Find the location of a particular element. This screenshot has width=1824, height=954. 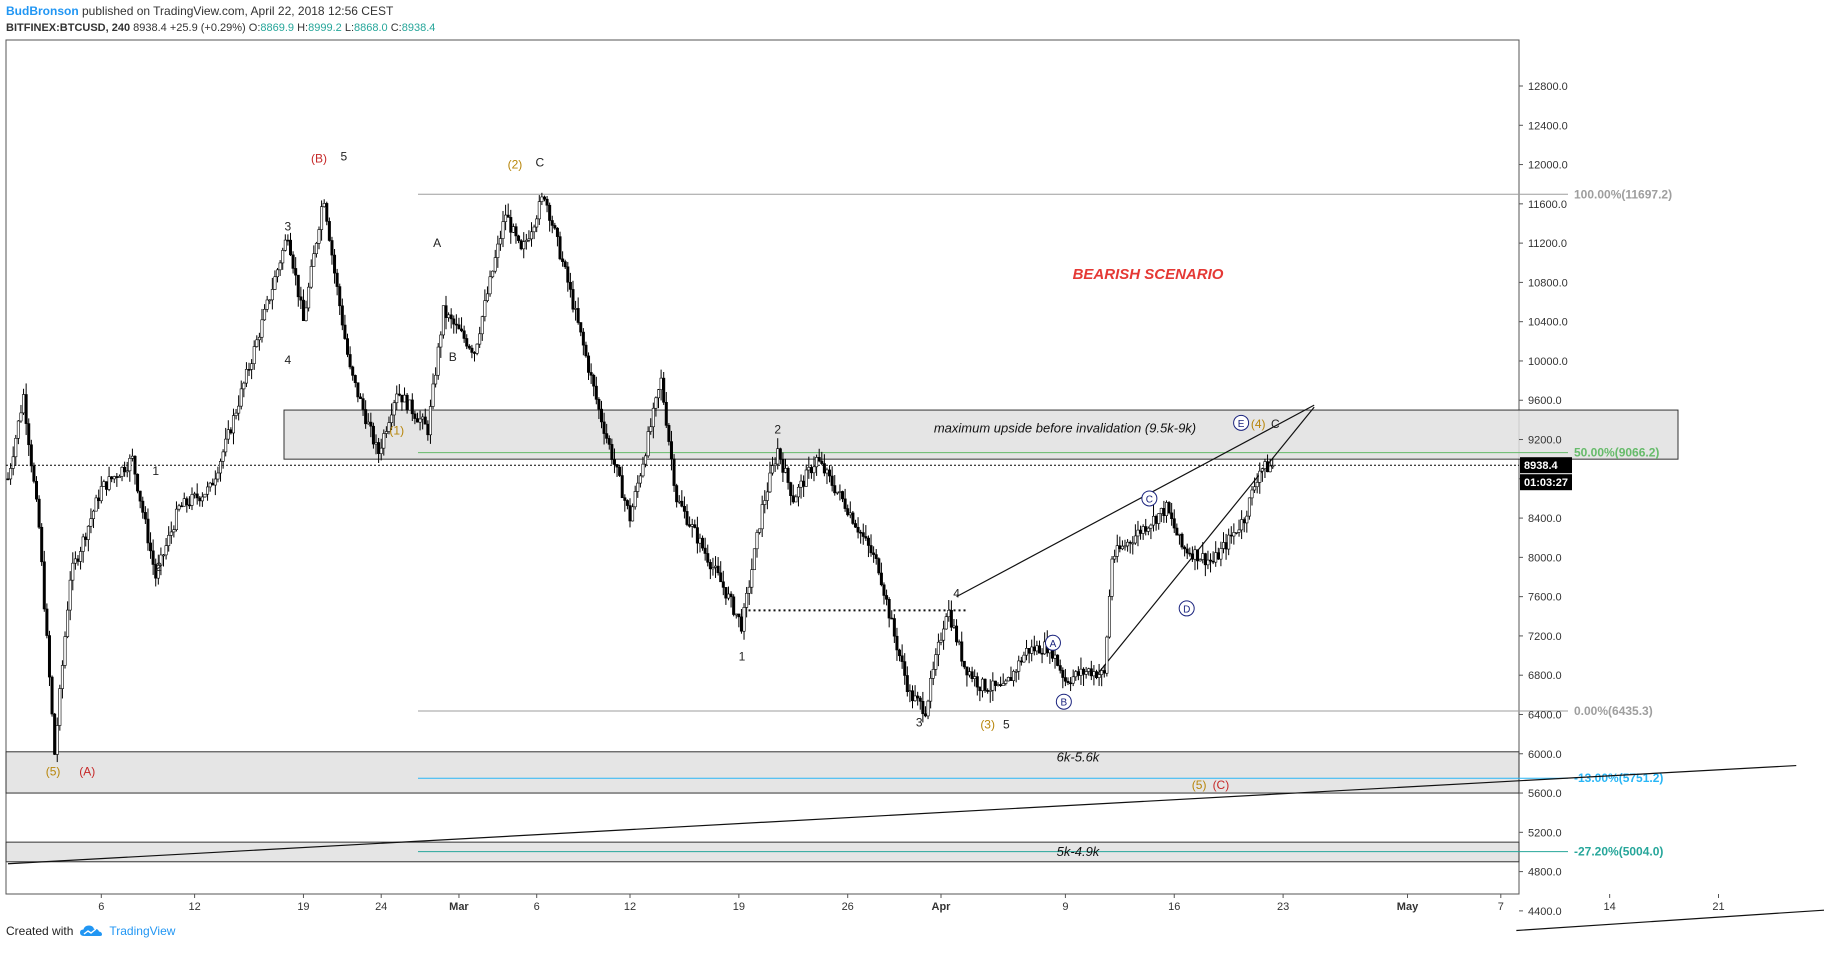

wave-label: (A) is located at coordinates (87, 771).